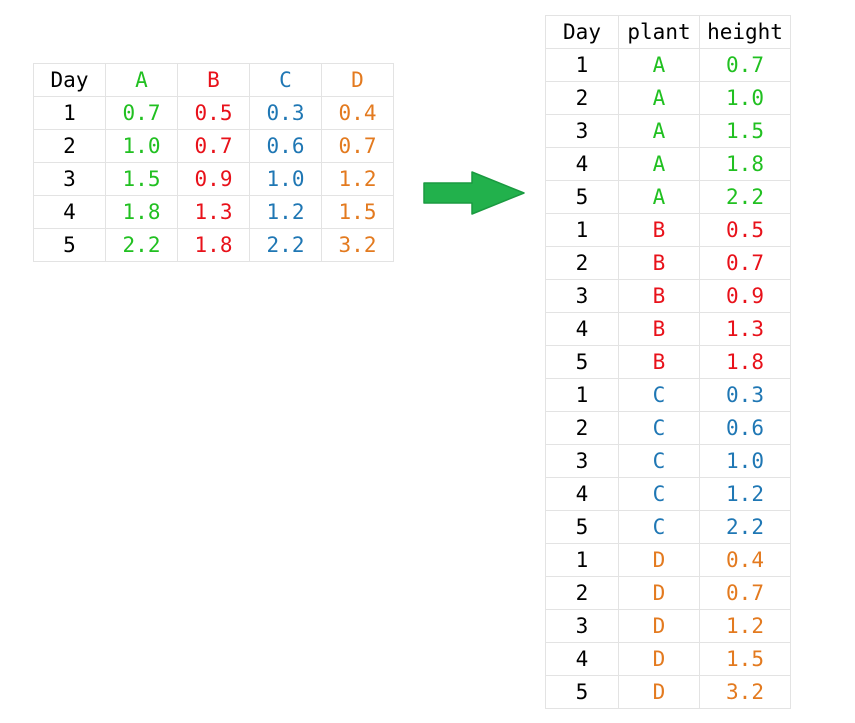  I want to click on height-cell-c: 0.6, so click(285, 146).